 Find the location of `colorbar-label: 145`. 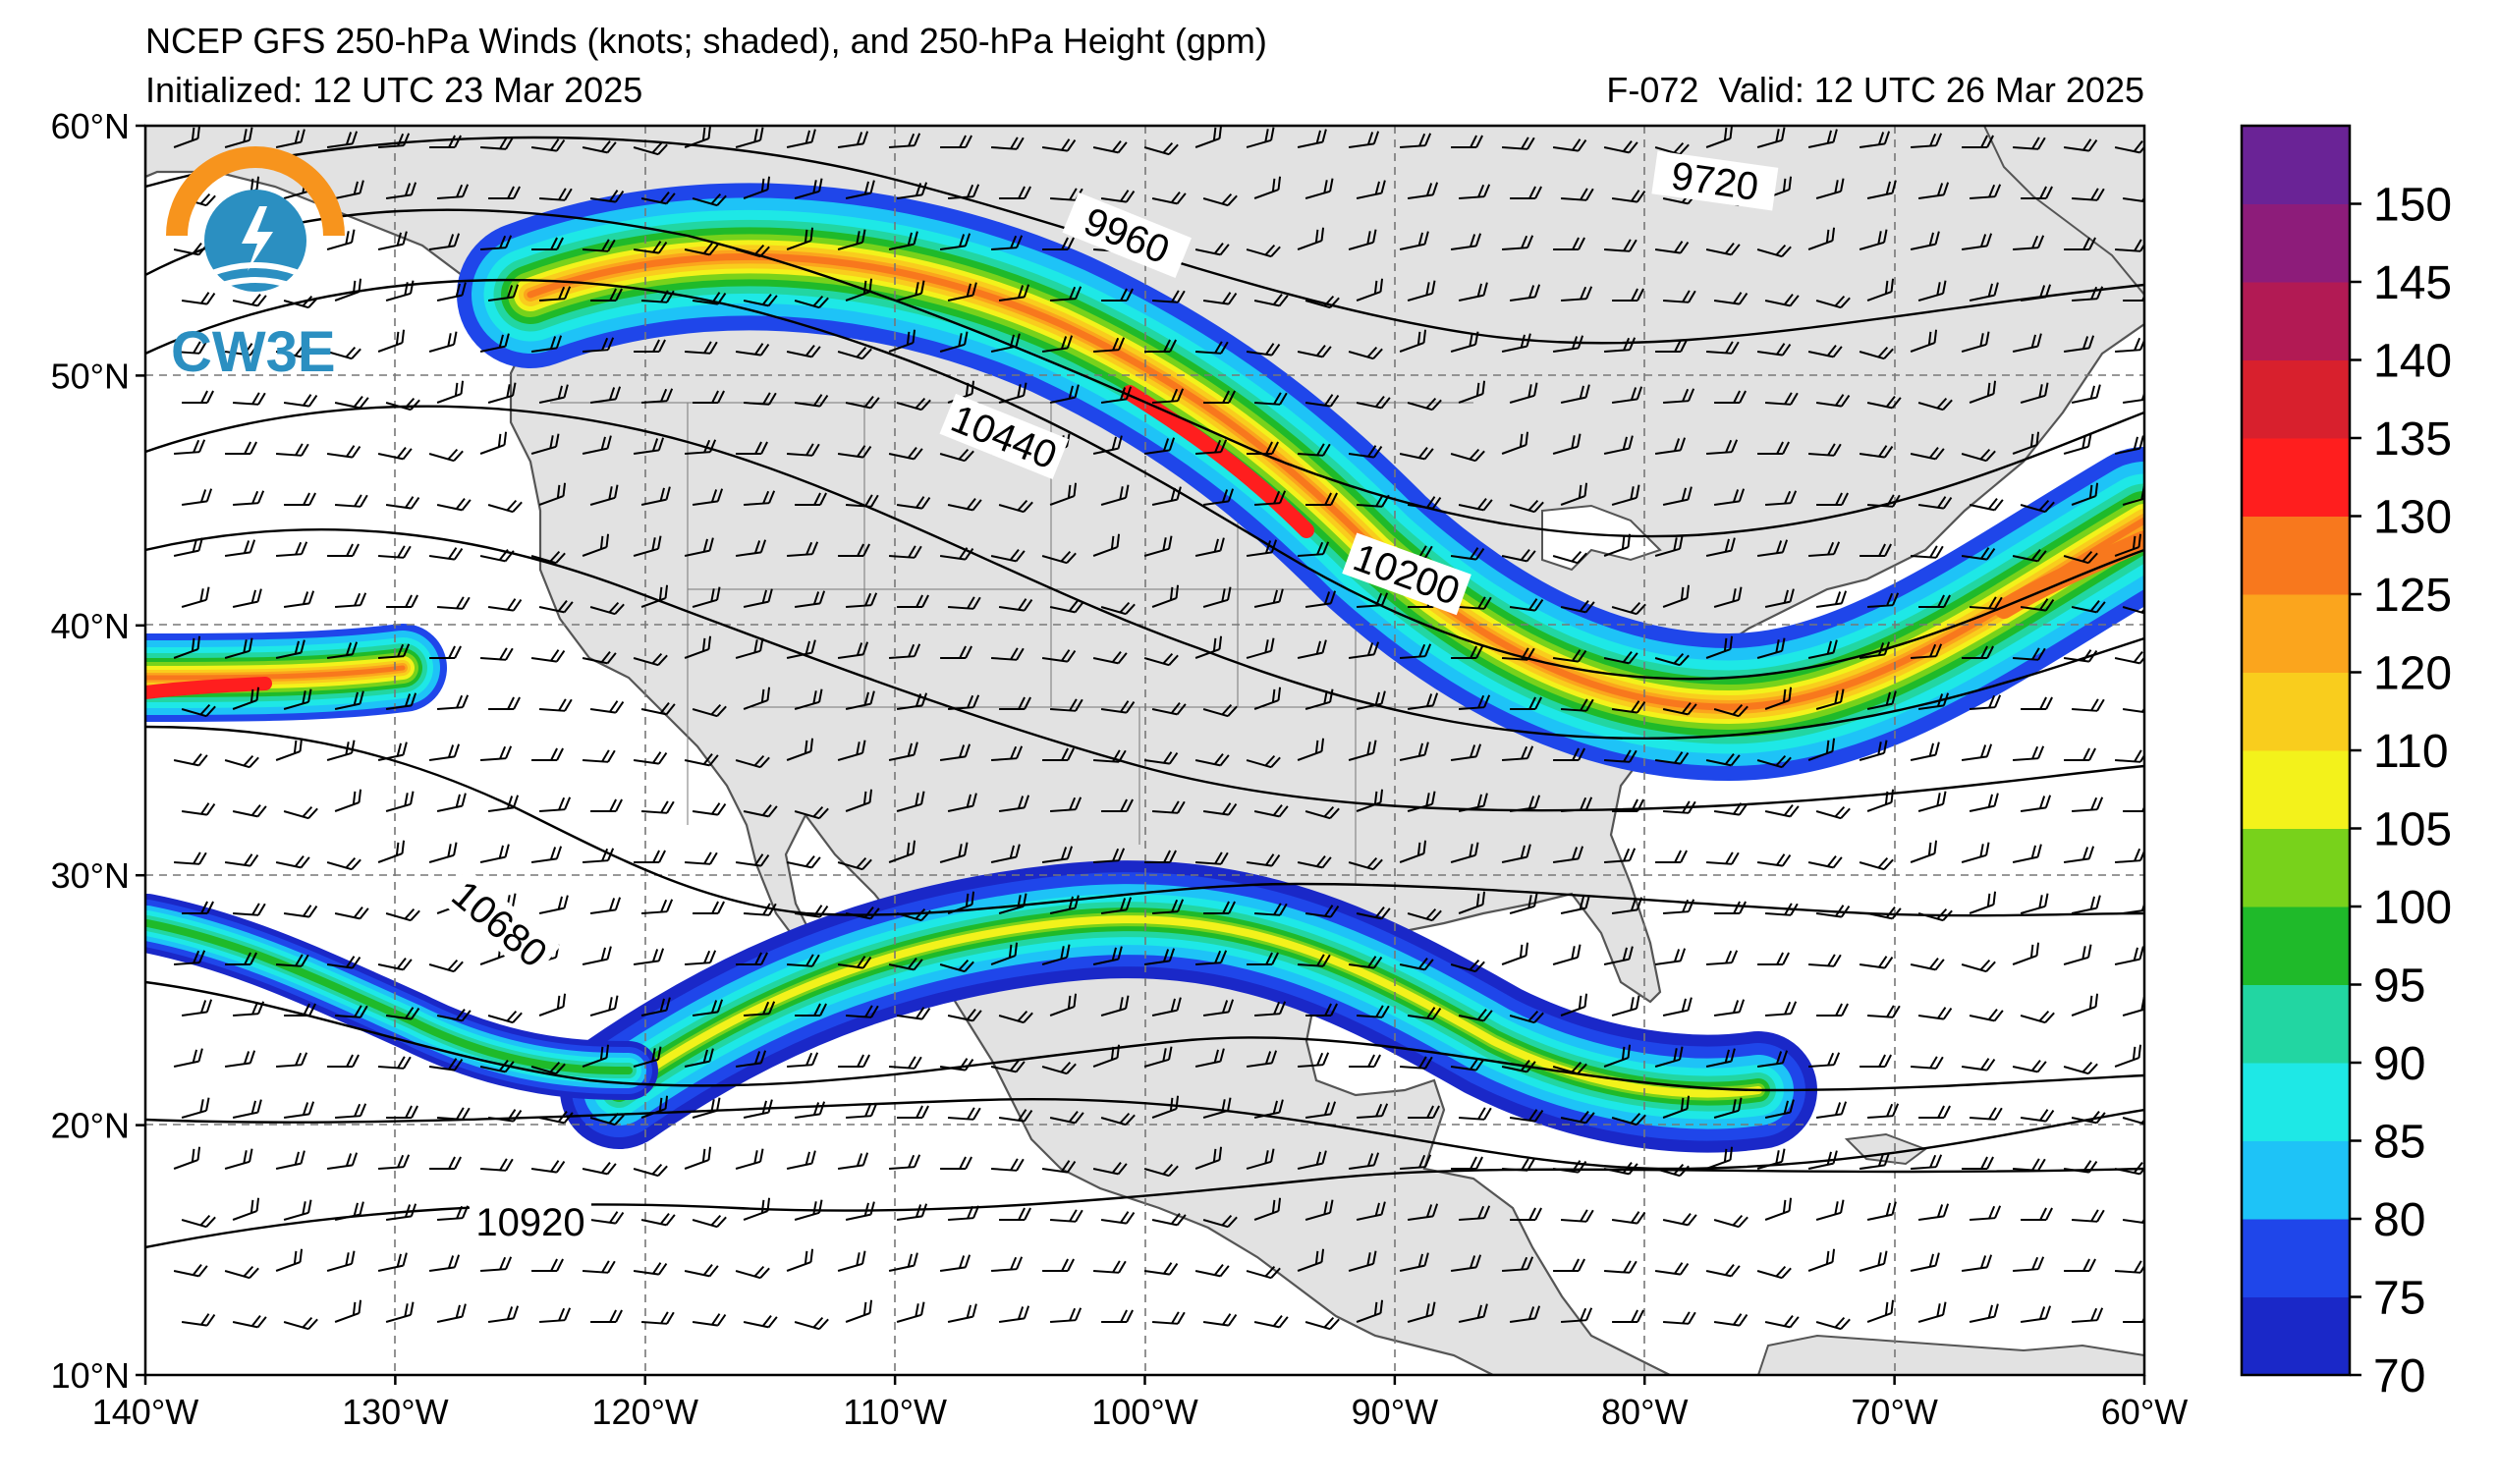

colorbar-label: 145 is located at coordinates (2412, 283).